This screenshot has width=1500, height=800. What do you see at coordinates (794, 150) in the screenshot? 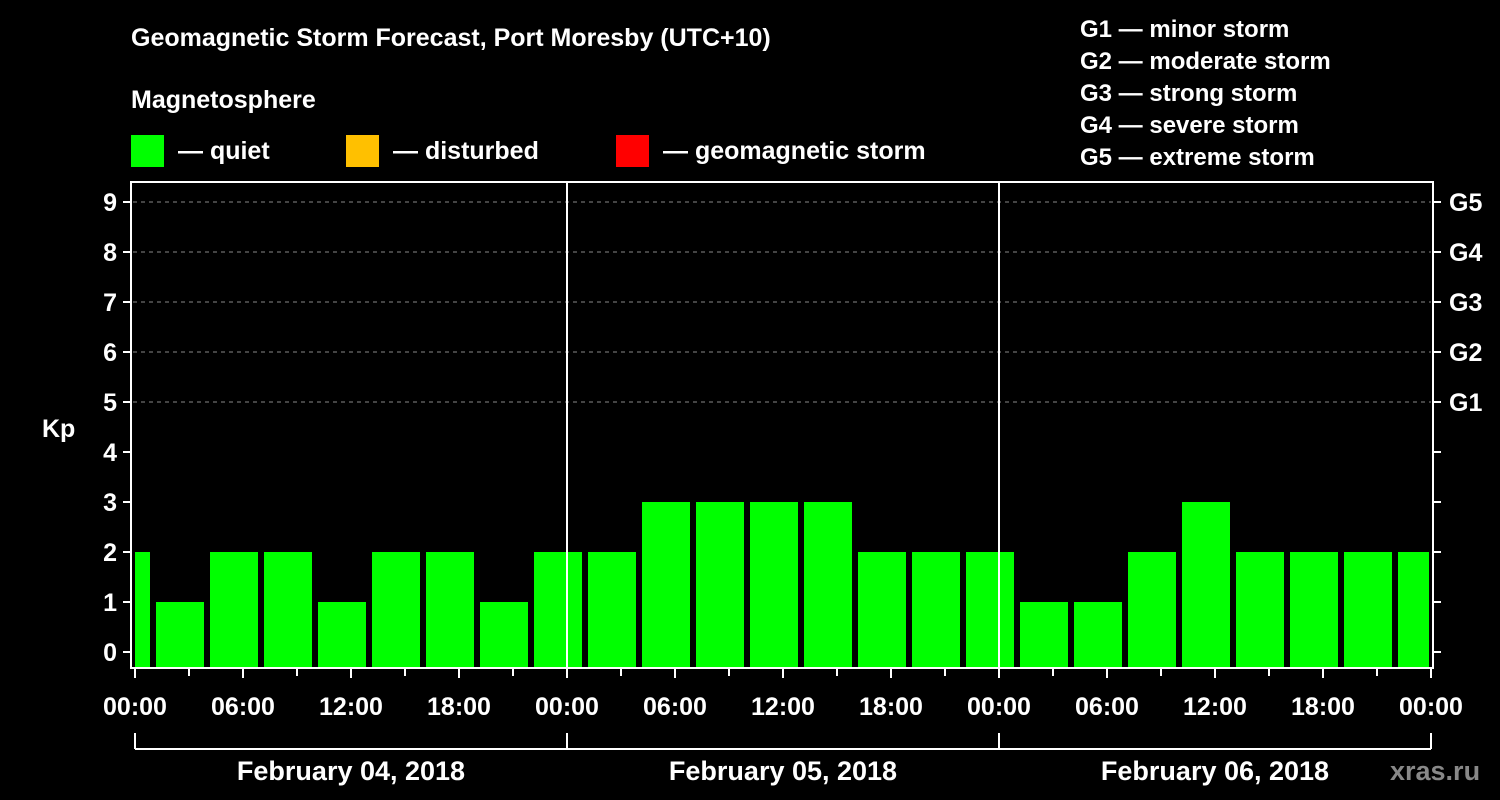
I see `legend-label: — geomagnetic storm` at bounding box center [794, 150].